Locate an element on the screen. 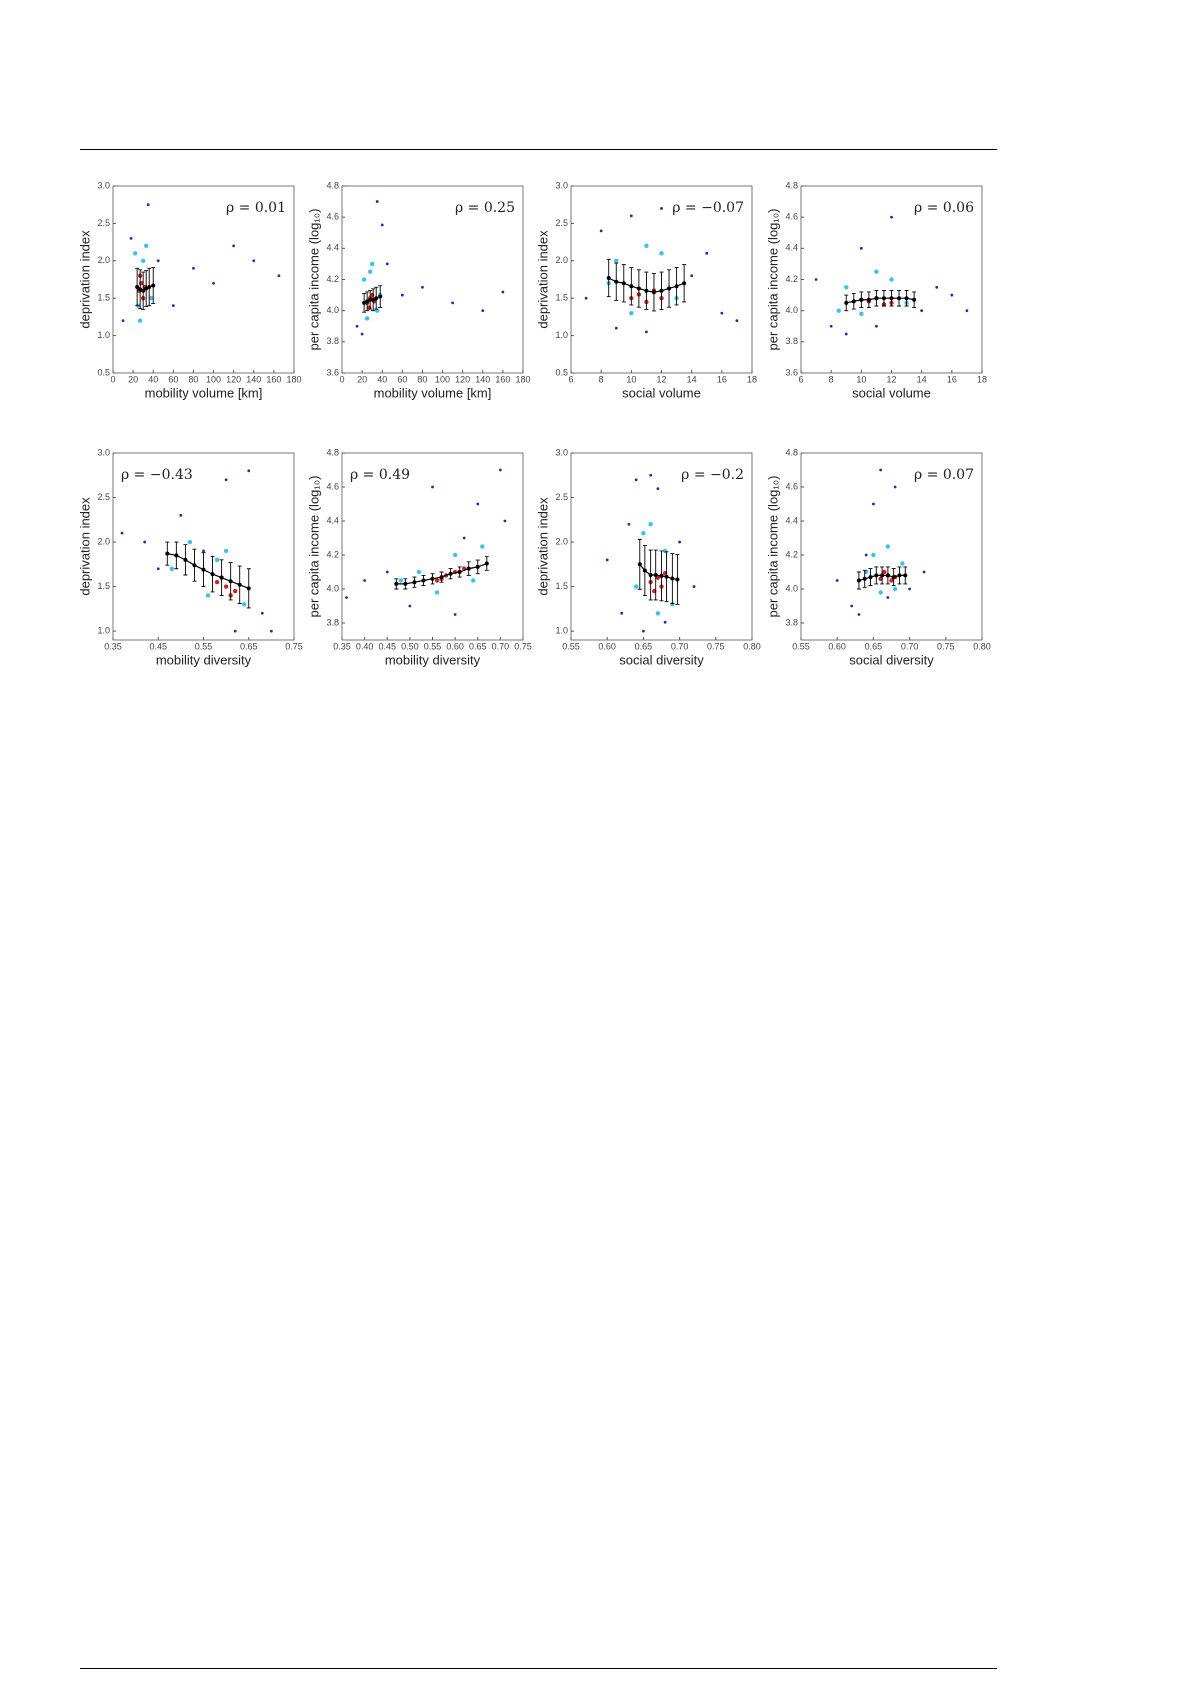 The image size is (1192, 1685). x-tick-label: 0.60 is located at coordinates (837, 646).